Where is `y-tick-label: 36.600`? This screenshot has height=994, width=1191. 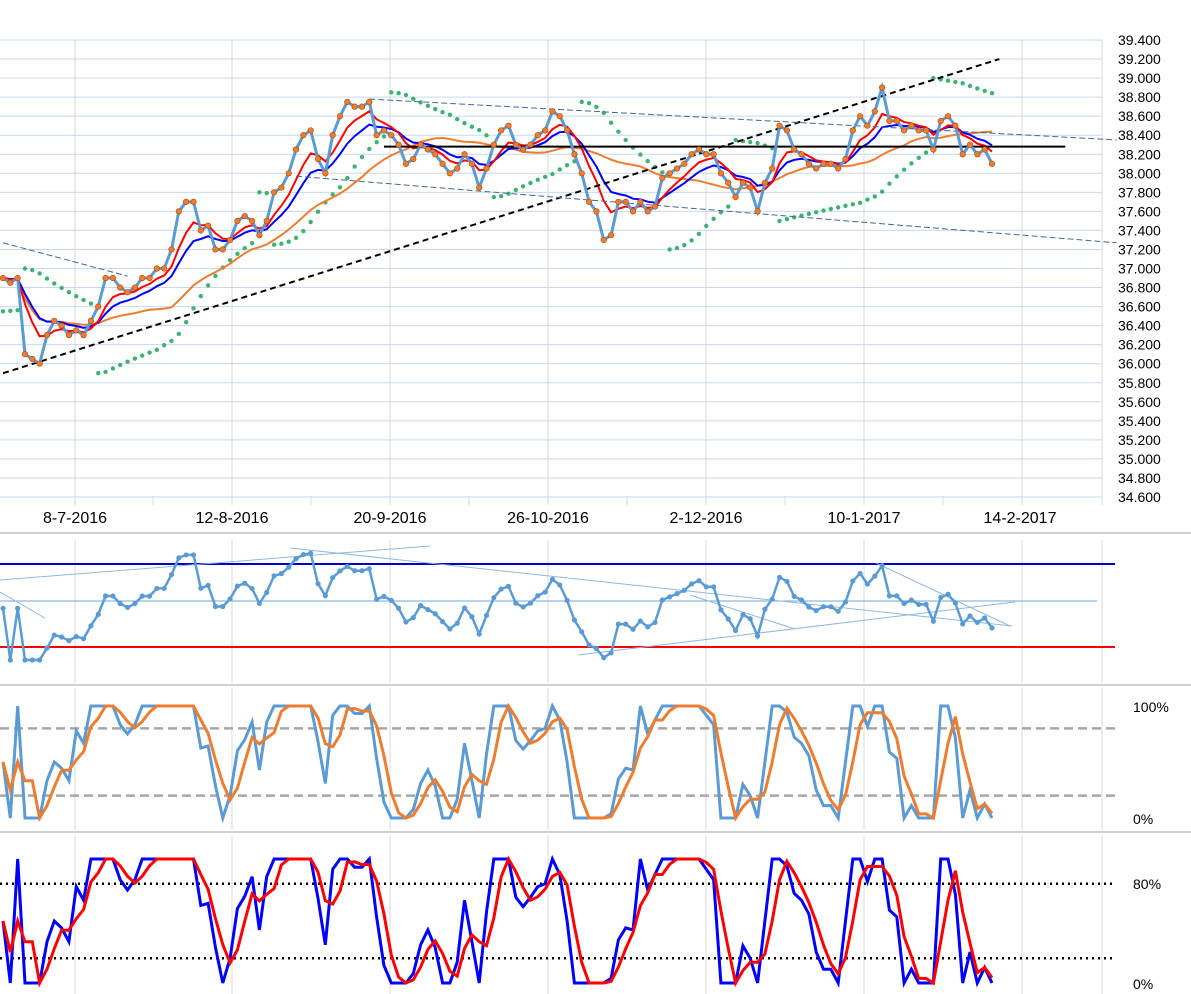
y-tick-label: 36.600 is located at coordinates (1139, 307).